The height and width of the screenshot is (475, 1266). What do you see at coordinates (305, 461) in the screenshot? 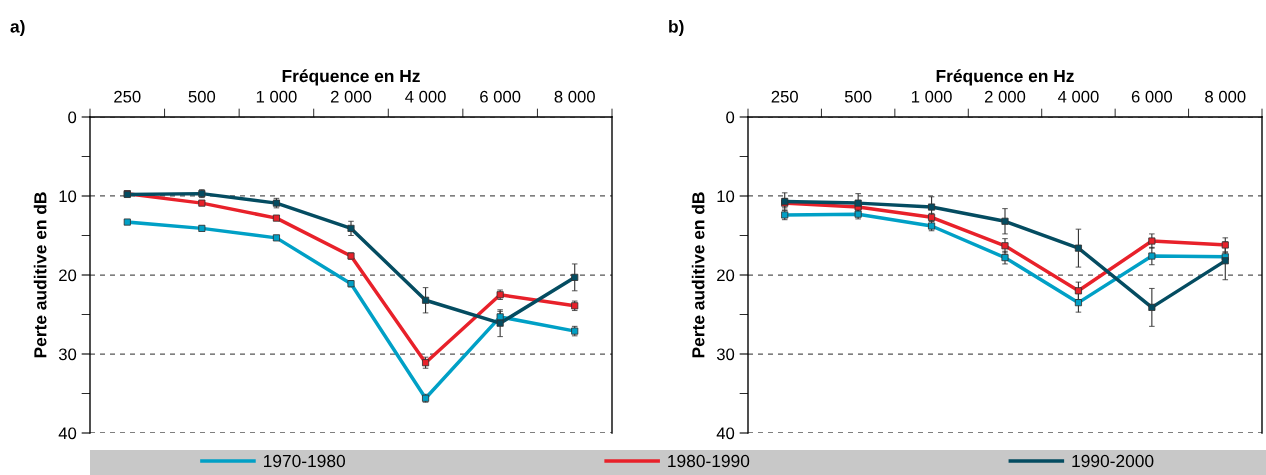
I see `legend-label: 1970-1980` at bounding box center [305, 461].